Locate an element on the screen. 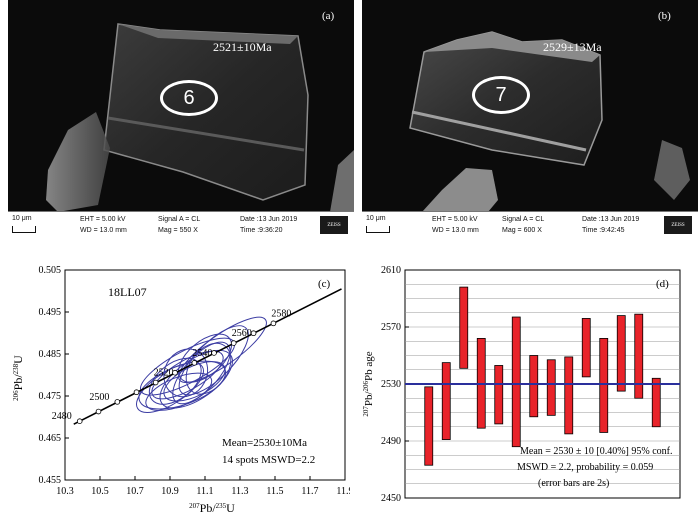  y-tick-label: 0.495 is located at coordinates (50, 312).